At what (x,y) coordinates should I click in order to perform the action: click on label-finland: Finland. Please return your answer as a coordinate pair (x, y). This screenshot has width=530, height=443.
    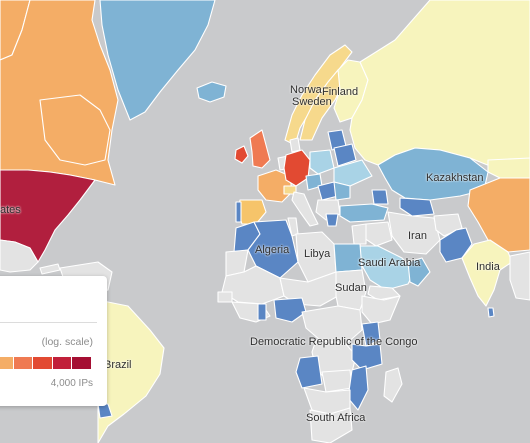
    Looking at the image, I should click on (340, 92).